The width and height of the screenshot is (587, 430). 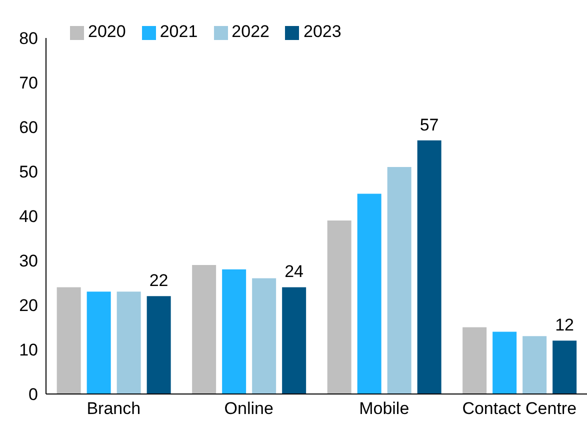 I want to click on data-label: 57, so click(x=429, y=124).